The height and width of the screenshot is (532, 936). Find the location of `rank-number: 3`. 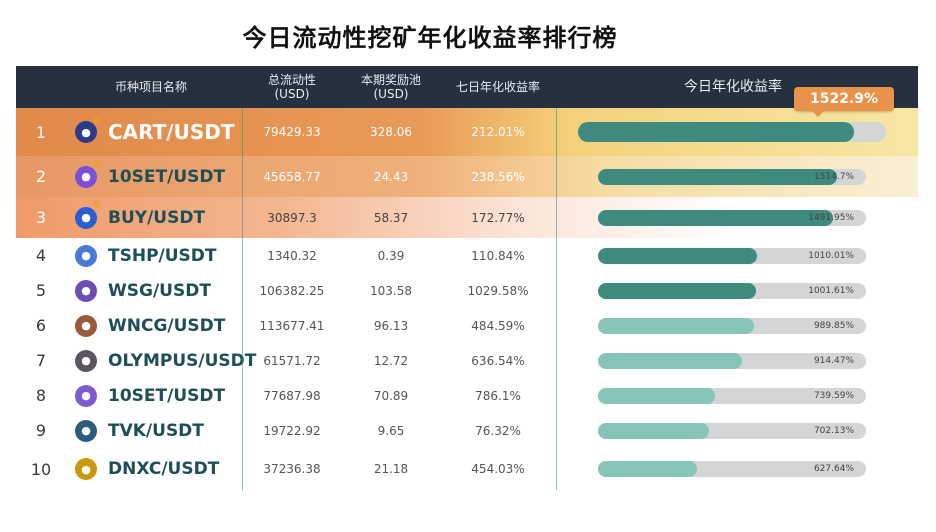

rank-number: 3 is located at coordinates (41, 217).